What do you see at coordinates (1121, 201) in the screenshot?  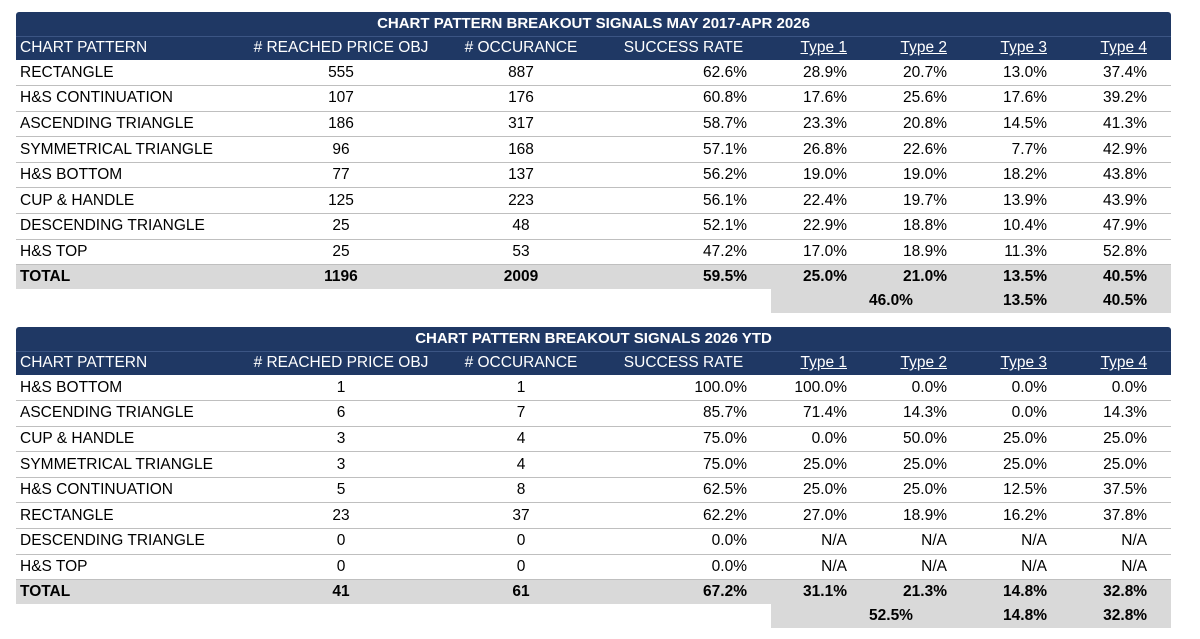 I see `cell-type-4: 43.9%` at bounding box center [1121, 201].